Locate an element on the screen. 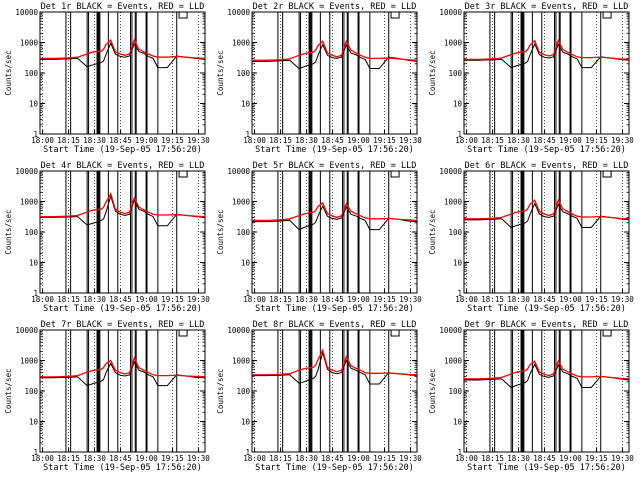 This screenshot has height=480, width=640. panel-title: Det 1r BLACK = Events, RED = LLD is located at coordinates (123, 7).